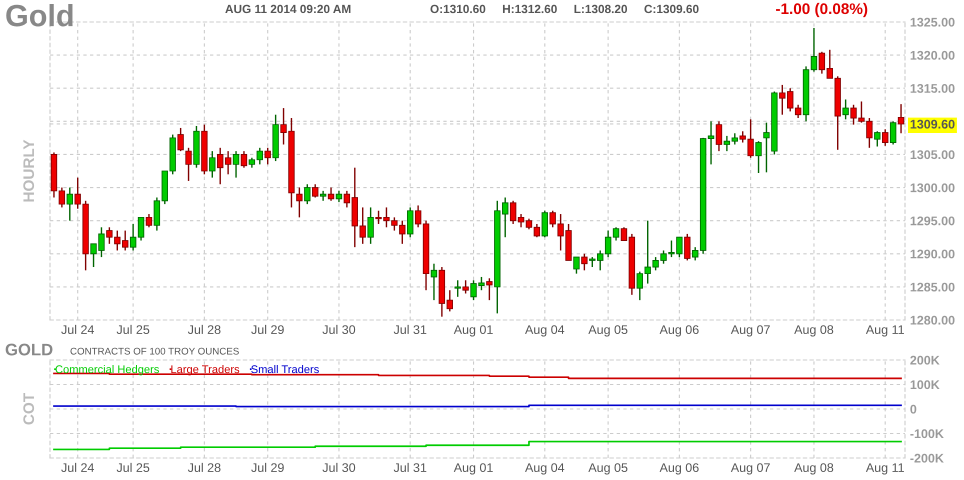 The width and height of the screenshot is (964, 480). What do you see at coordinates (29, 350) in the screenshot?
I see `chart-title: GOLD` at bounding box center [29, 350].